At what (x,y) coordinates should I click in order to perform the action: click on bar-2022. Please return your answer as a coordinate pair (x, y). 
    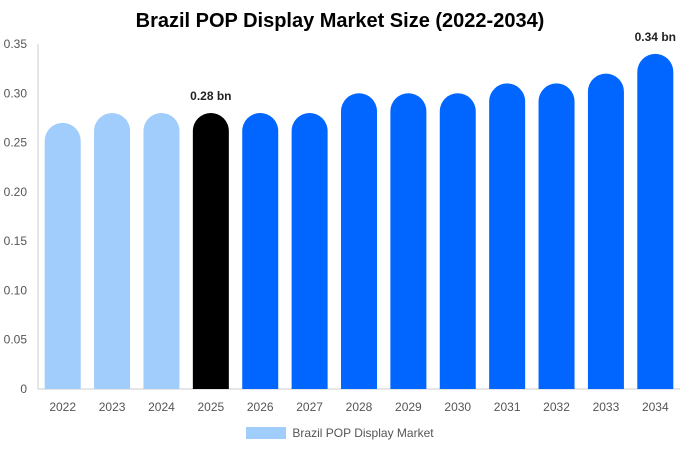
    Looking at the image, I should click on (62, 255).